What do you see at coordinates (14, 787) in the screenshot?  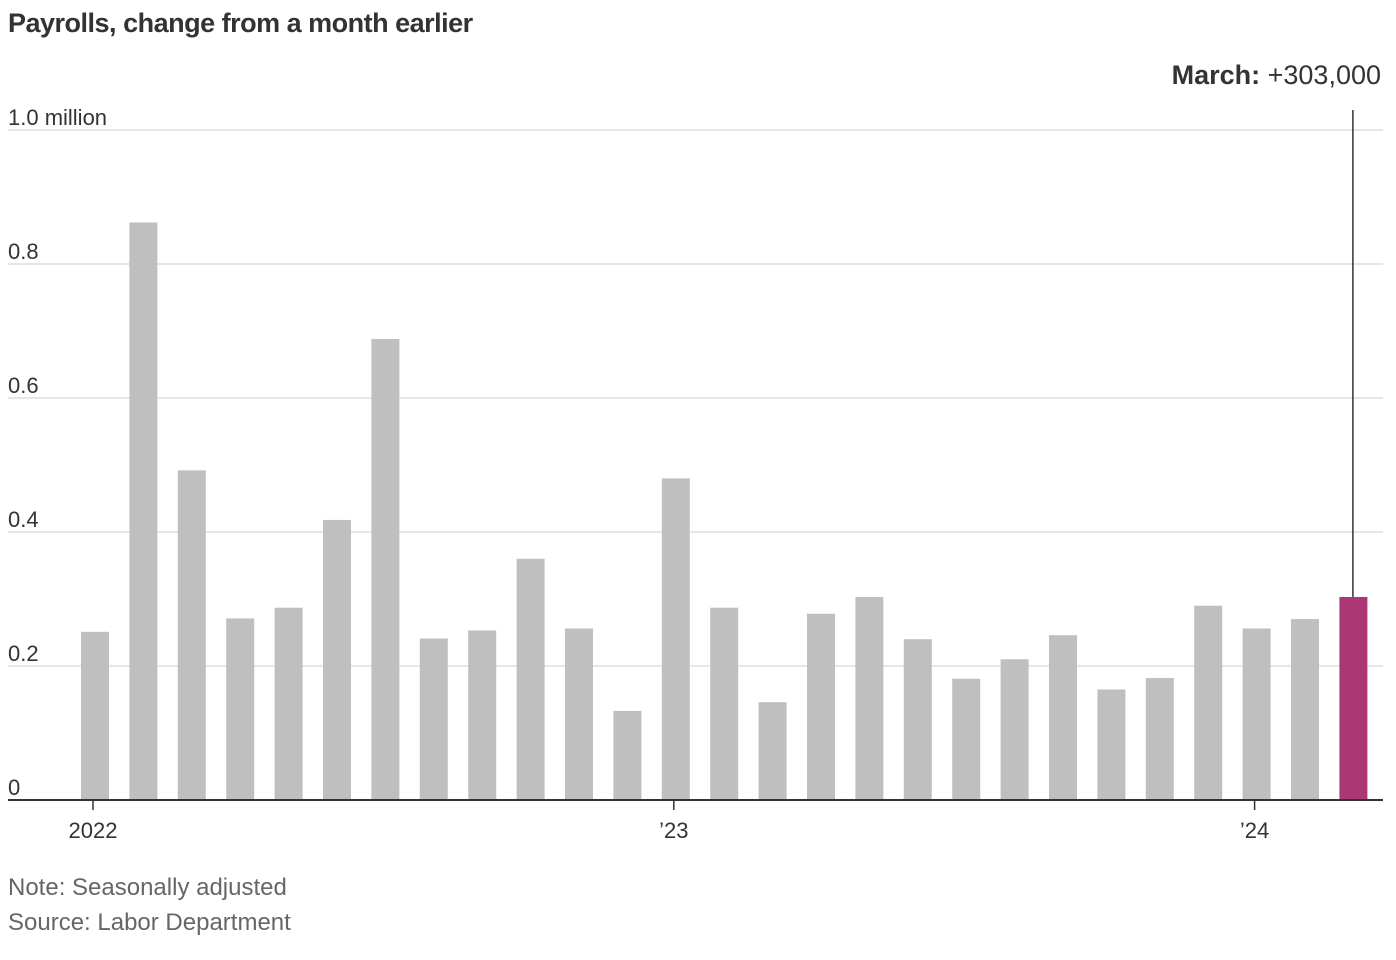 I see `y-tick-label: 0` at bounding box center [14, 787].